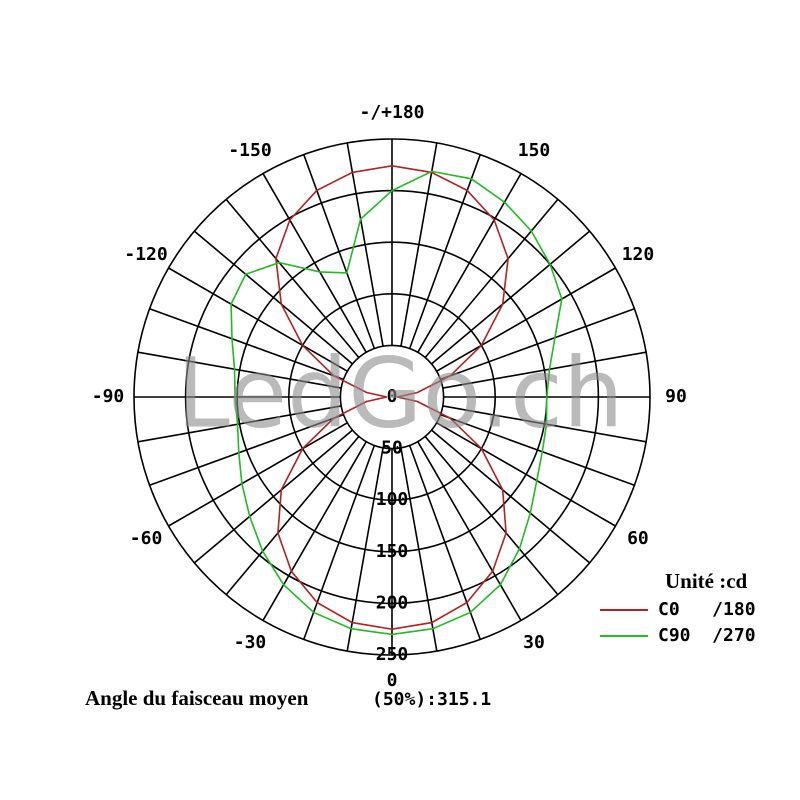 The image size is (800, 800). Describe the element at coordinates (431, 699) in the screenshot. I see `footer-value: (50%):315.1` at that location.